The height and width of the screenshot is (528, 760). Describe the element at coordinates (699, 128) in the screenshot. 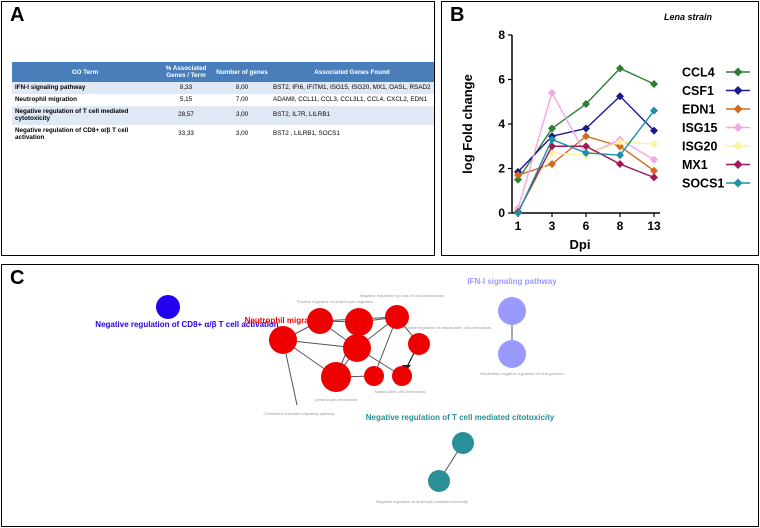

I see `legend-label: ISG15` at that location.